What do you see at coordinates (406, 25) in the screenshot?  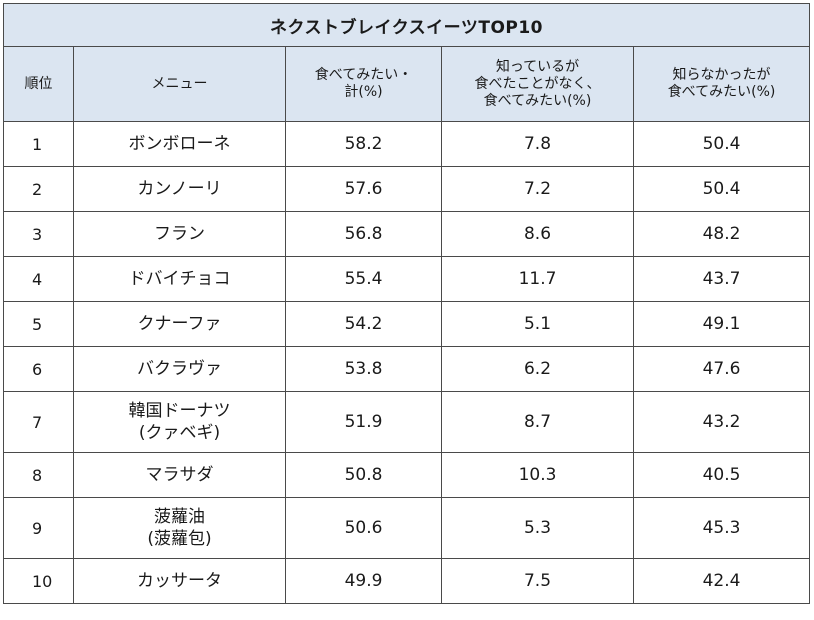 I see `table-title: ネクストブレイクスイーツTOP10` at bounding box center [406, 25].